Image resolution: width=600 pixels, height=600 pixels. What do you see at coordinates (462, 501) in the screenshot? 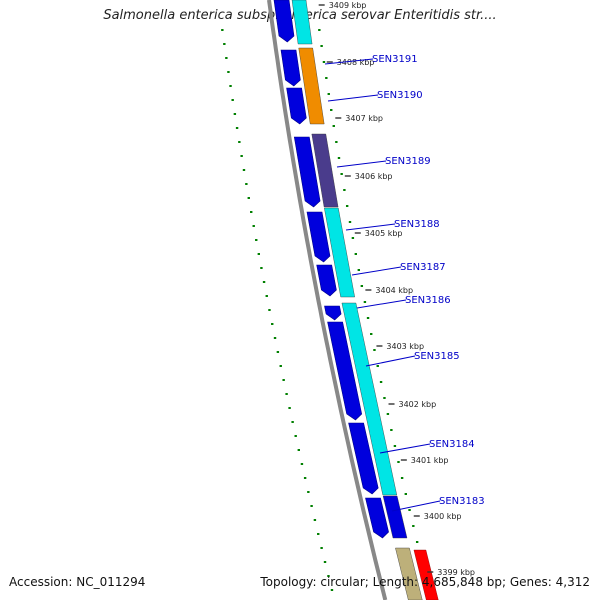
I see `gene-label: SEN3183` at bounding box center [462, 501].